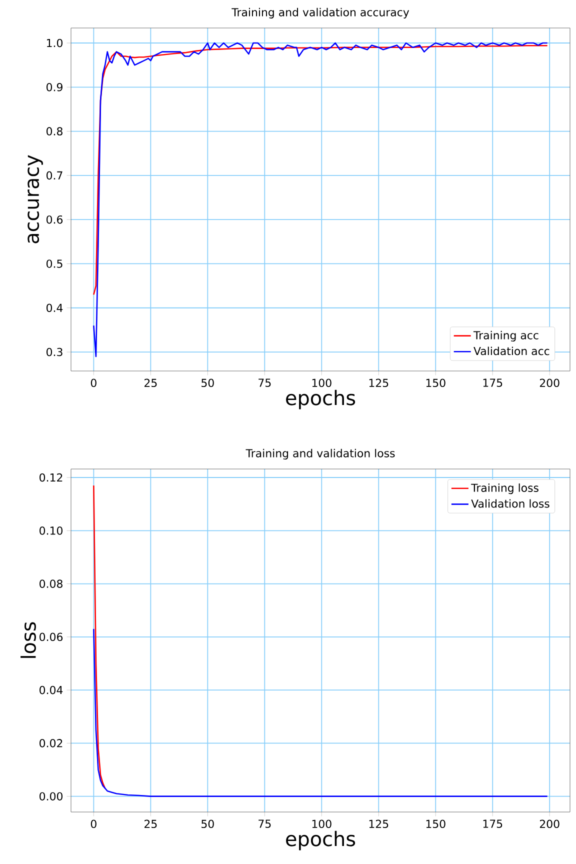 The image size is (576, 864). Describe the element at coordinates (99, 637) in the screenshot. I see `line-series` at that location.